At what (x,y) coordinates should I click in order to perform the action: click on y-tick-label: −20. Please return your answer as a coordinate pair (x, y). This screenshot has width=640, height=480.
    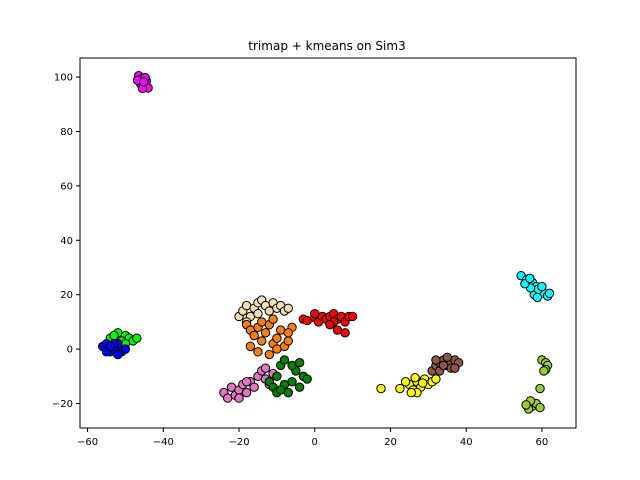
    Looking at the image, I should click on (62, 404).